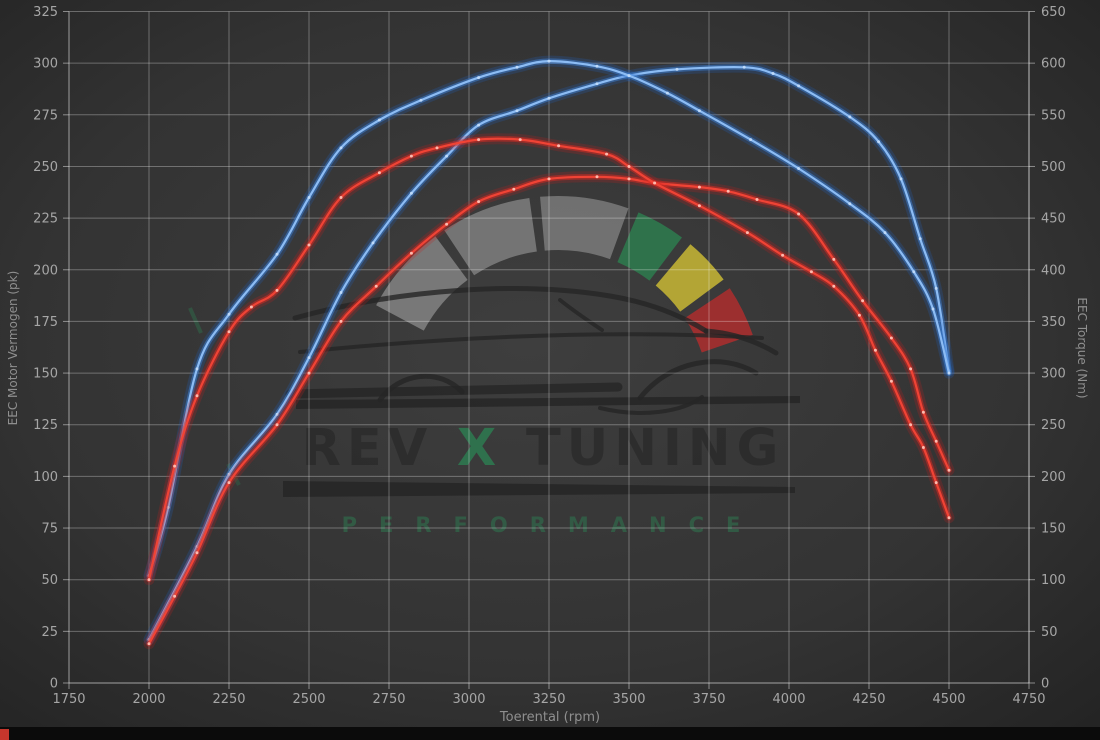 This screenshot has height=740, width=1100. What do you see at coordinates (45, 115) in the screenshot?
I see `left-tick-label: 275` at bounding box center [45, 115].